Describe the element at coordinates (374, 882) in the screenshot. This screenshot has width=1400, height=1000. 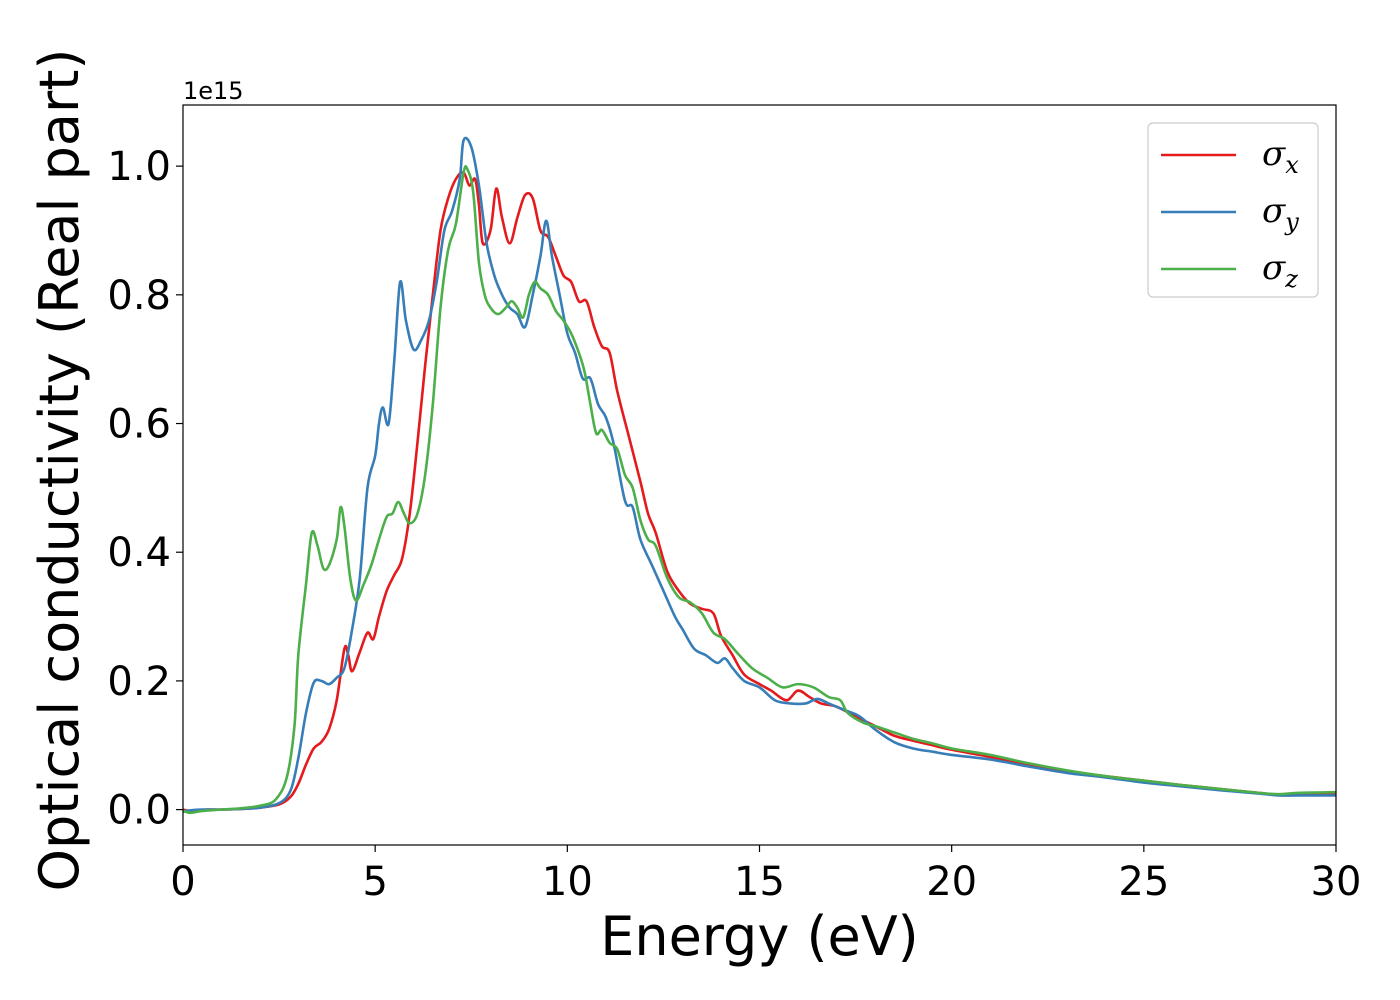
I see `x-tick-label: 5` at that location.